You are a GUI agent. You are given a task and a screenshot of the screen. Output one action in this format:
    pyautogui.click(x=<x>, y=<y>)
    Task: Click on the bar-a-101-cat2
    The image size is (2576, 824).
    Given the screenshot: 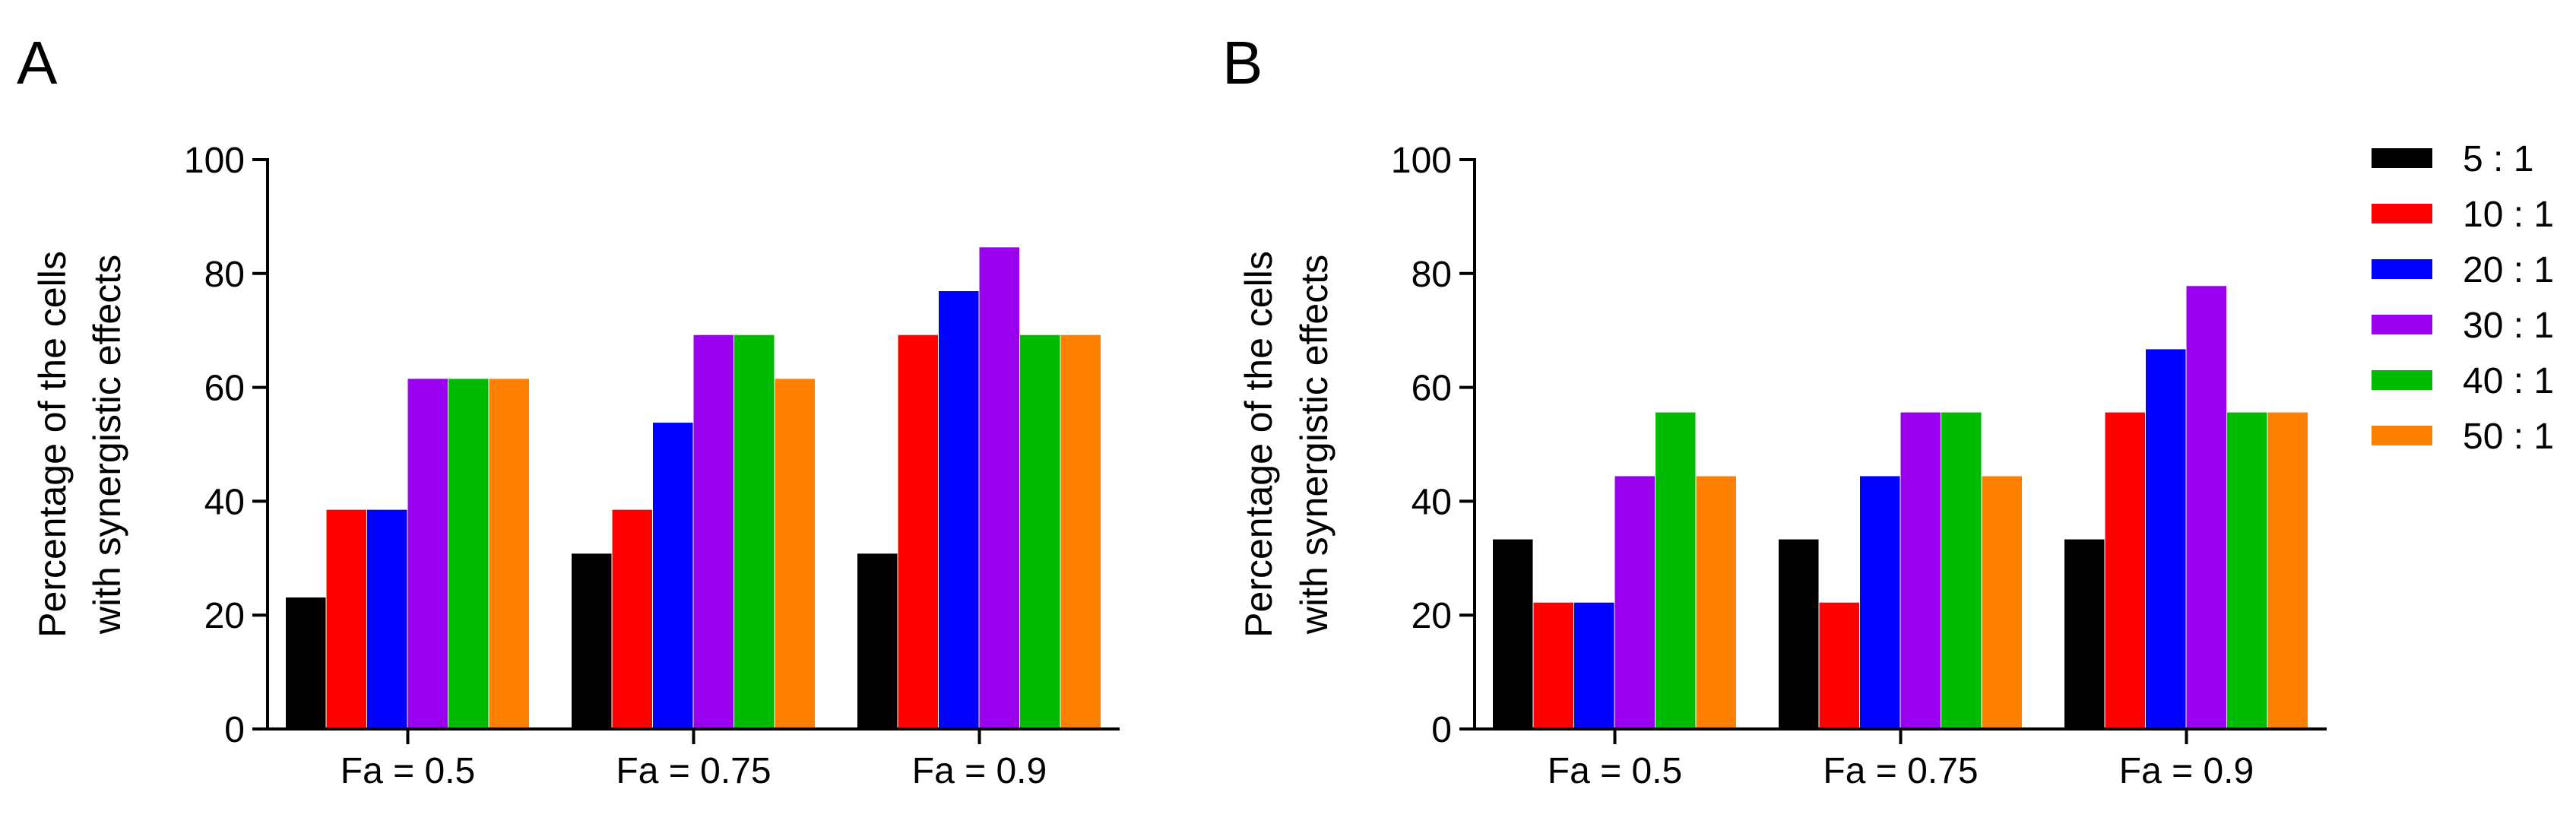 What is the action you would take?
    pyautogui.click(x=918, y=531)
    